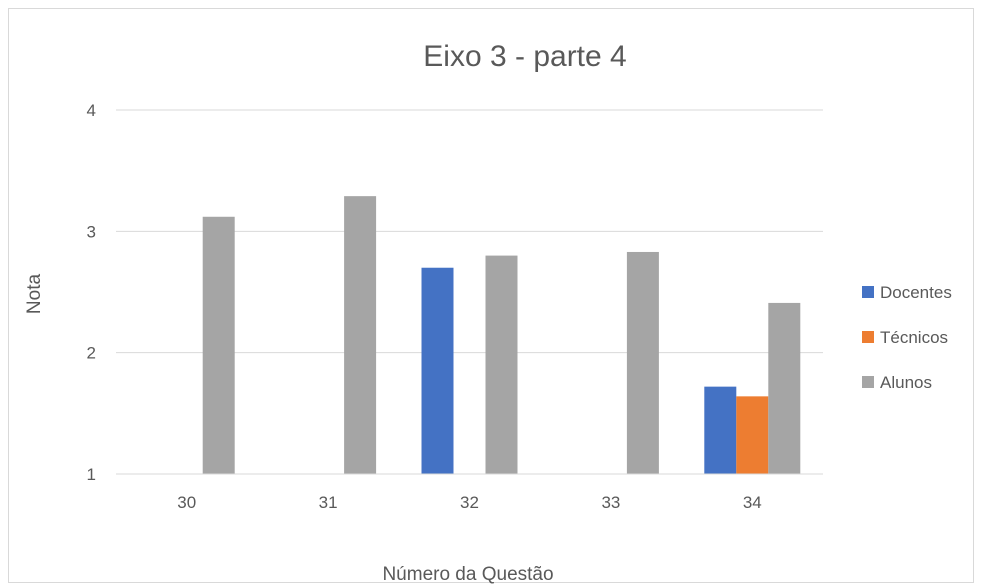 Image resolution: width=985 pixels, height=585 pixels. Describe the element at coordinates (328, 502) in the screenshot. I see `x-tick-label: 31` at that location.